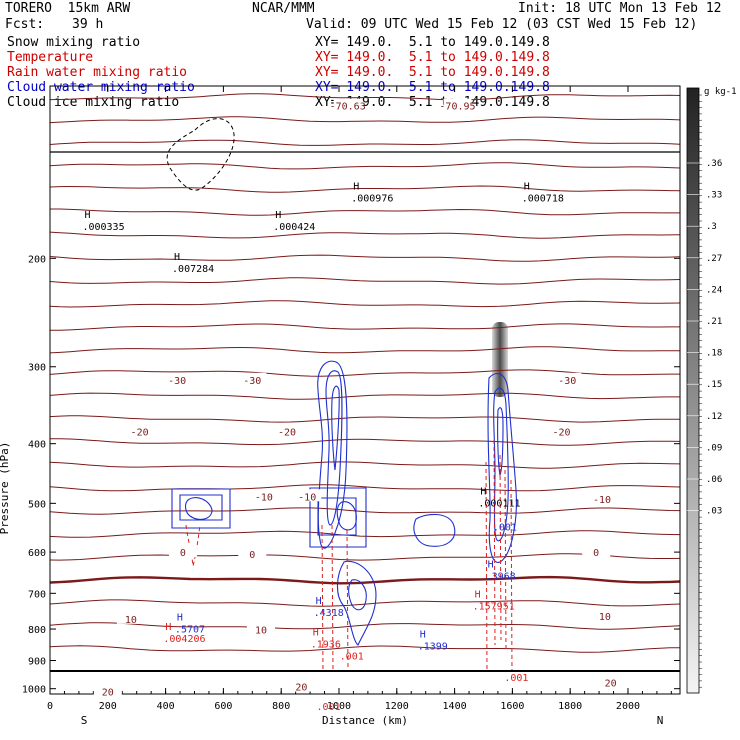  I want to click on colorbar-tick-label: .03, so click(714, 512).